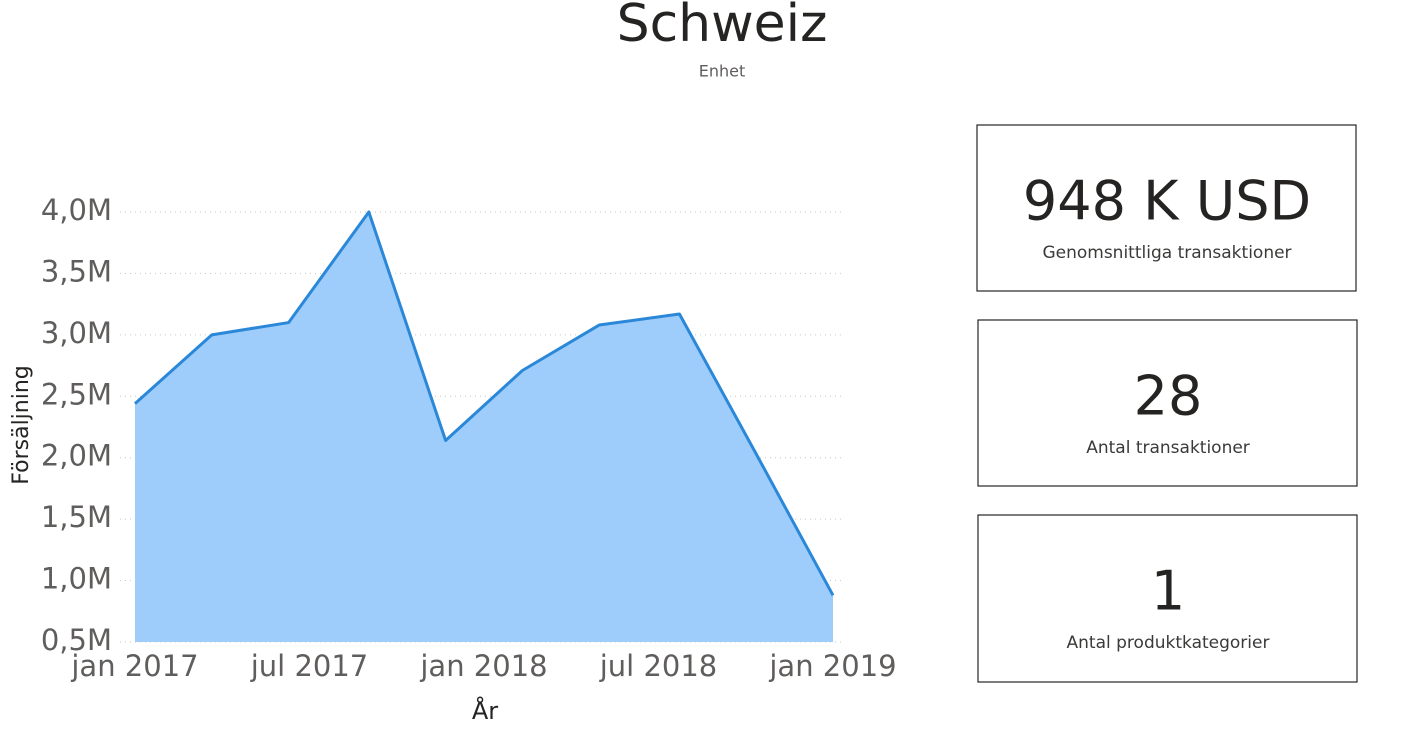 This screenshot has width=1423, height=756. What do you see at coordinates (1168, 396) in the screenshot?
I see `card-value: 28` at bounding box center [1168, 396].